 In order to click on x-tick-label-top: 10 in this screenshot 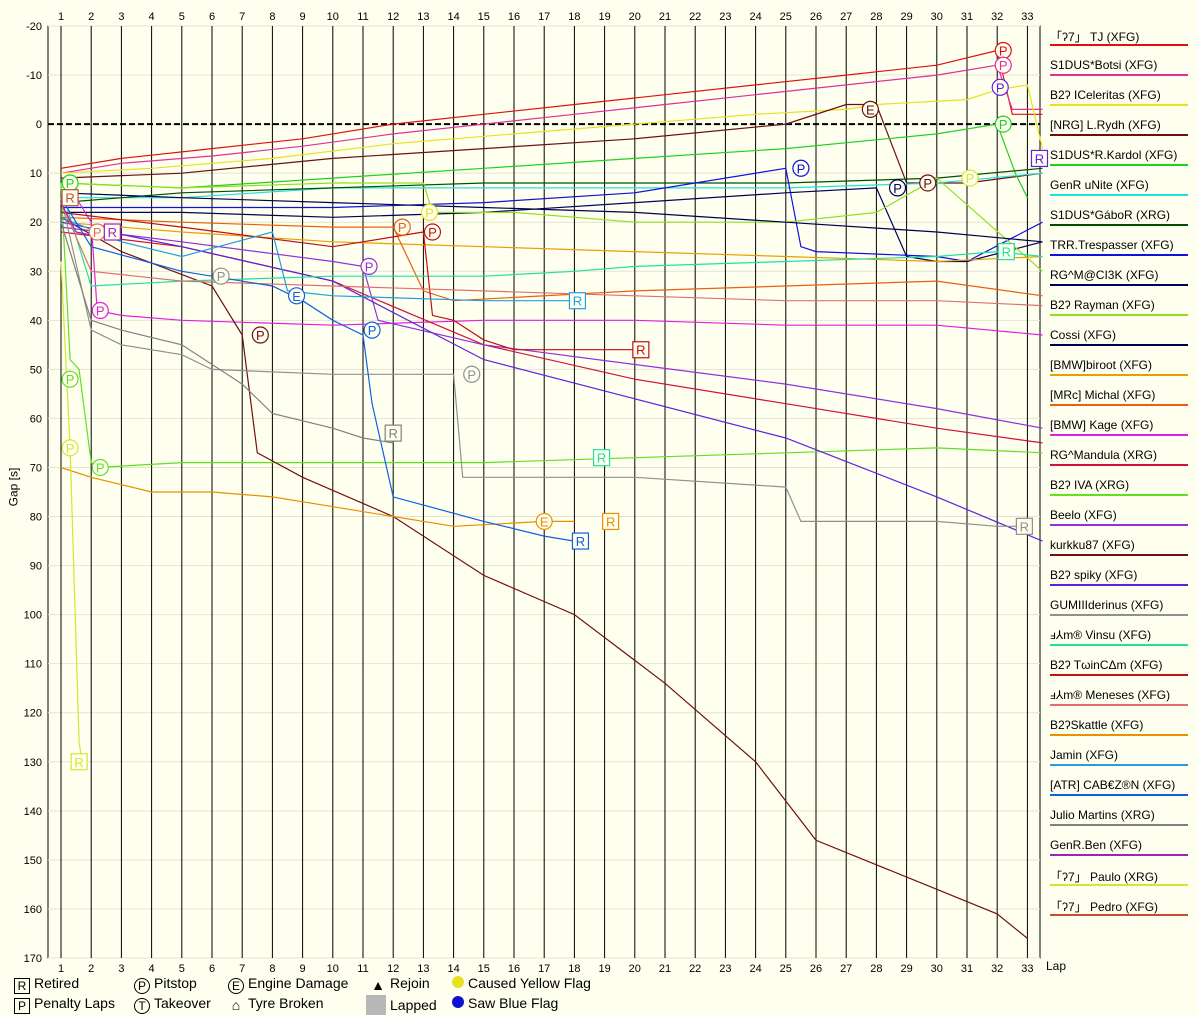, I will do `click(333, 17)`.